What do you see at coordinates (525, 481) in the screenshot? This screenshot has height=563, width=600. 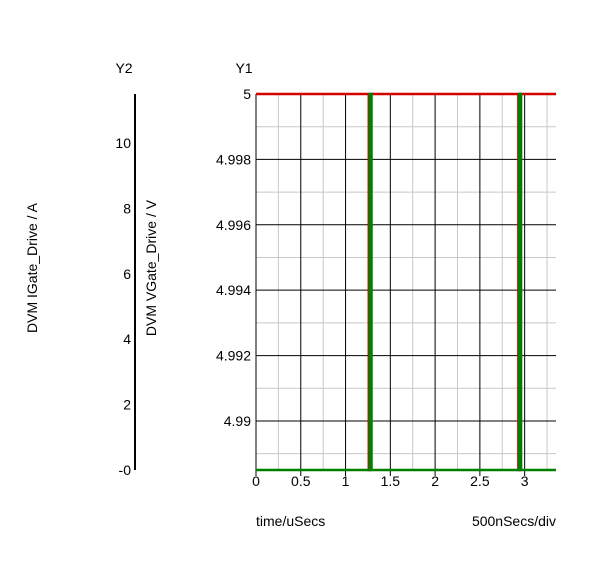 I see `x-tick-label: 3` at bounding box center [525, 481].